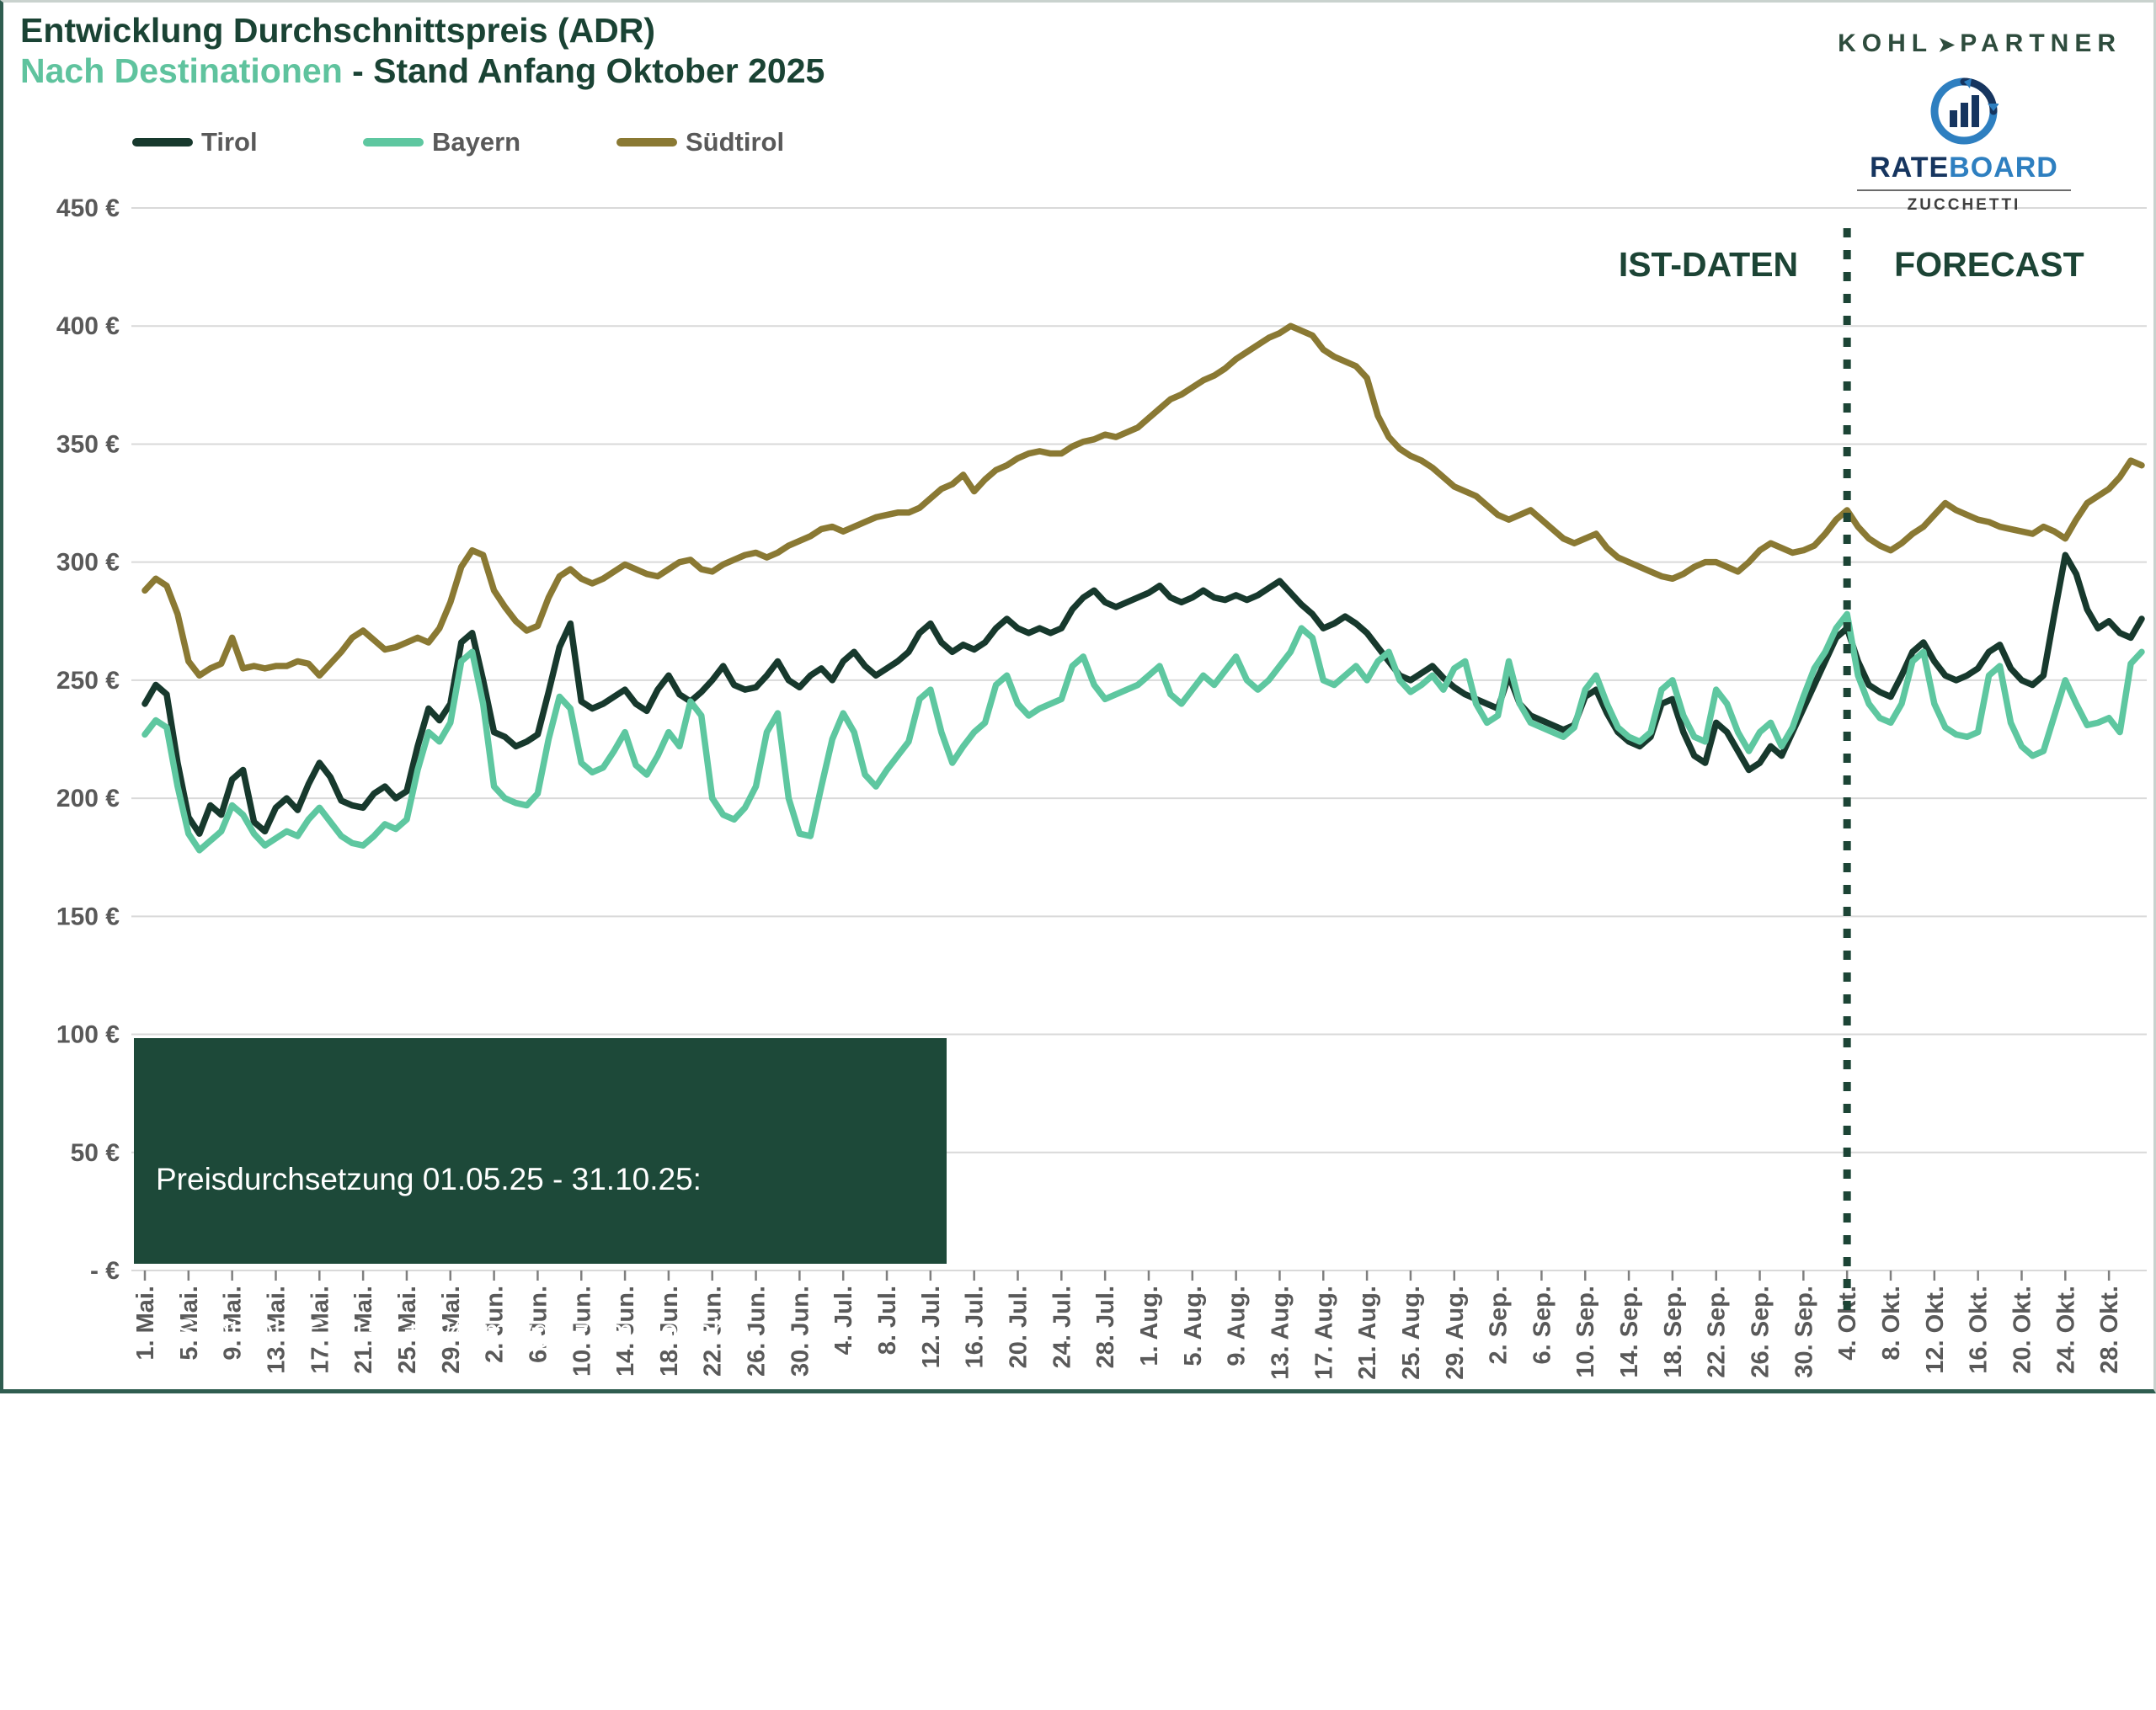 This screenshot has height=1710, width=2156. I want to click on x-axis-label: 18. Sep., so click(1673, 1332).